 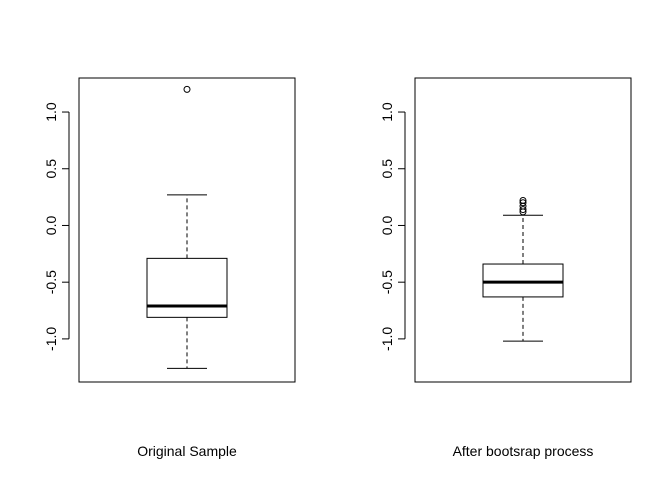 What do you see at coordinates (523, 451) in the screenshot?
I see `x-axis-label: After bootsrap process` at bounding box center [523, 451].